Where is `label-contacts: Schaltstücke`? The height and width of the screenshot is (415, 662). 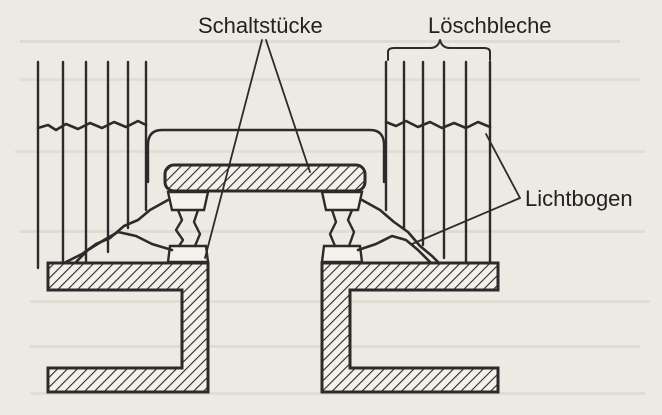
label-contacts: Schaltstücke is located at coordinates (260, 25).